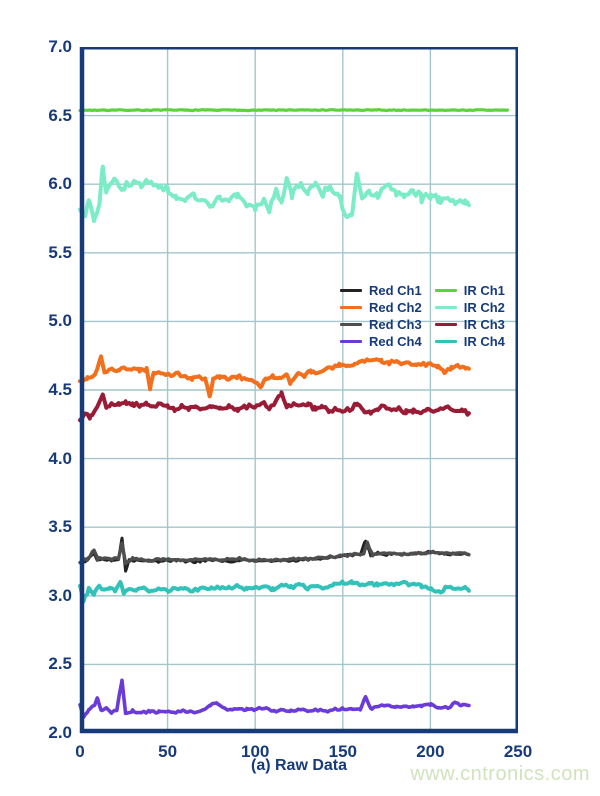 The image size is (600, 796). I want to click on y-tick-label: 7.0, so click(60, 46).